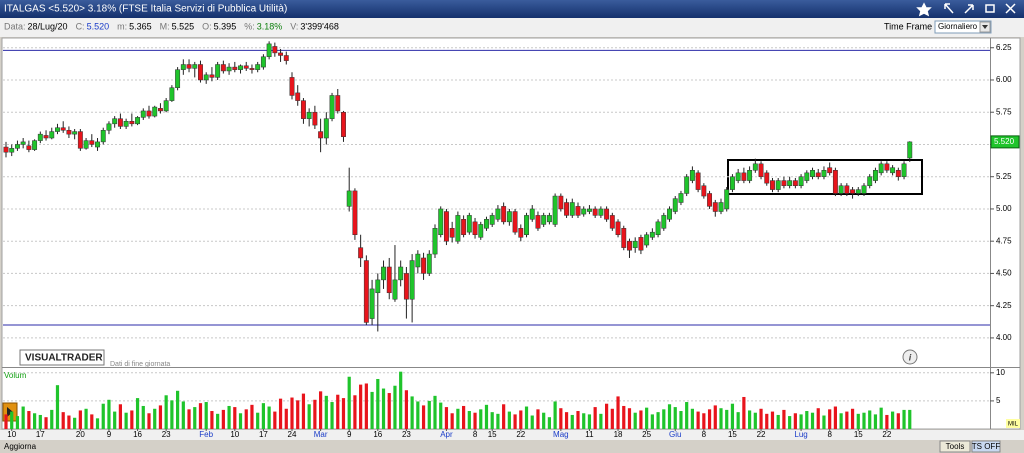  Describe the element at coordinates (319, 26) in the screenshot. I see `info-value: 3'399'468` at that location.